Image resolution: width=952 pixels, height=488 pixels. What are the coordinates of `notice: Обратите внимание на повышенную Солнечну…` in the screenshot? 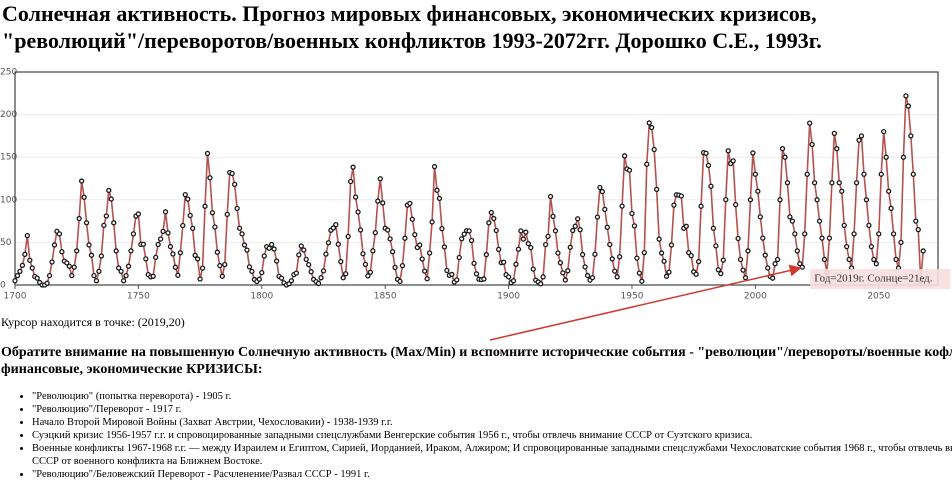 It's located at (476, 361).